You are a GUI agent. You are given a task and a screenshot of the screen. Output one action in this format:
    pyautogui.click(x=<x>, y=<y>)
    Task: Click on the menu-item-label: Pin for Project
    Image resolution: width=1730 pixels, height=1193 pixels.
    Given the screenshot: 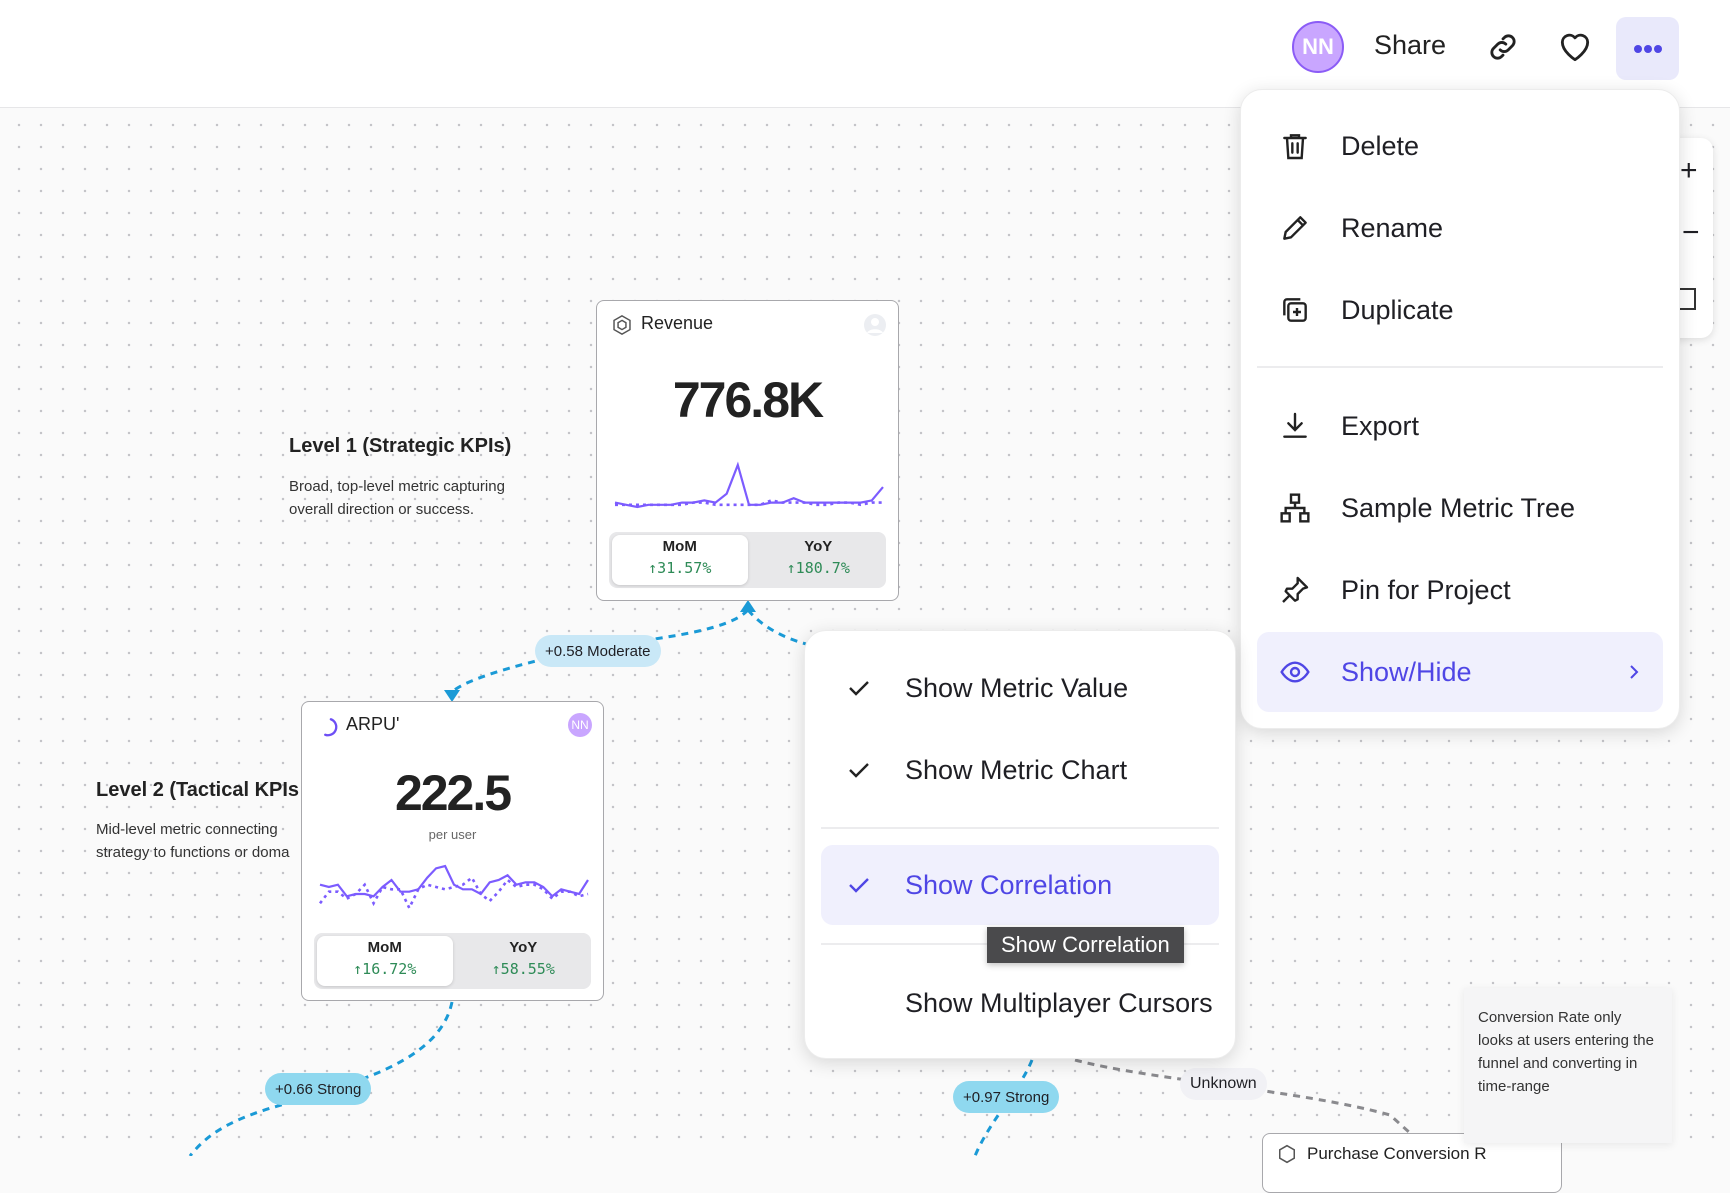 What is the action you would take?
    pyautogui.click(x=1426, y=589)
    